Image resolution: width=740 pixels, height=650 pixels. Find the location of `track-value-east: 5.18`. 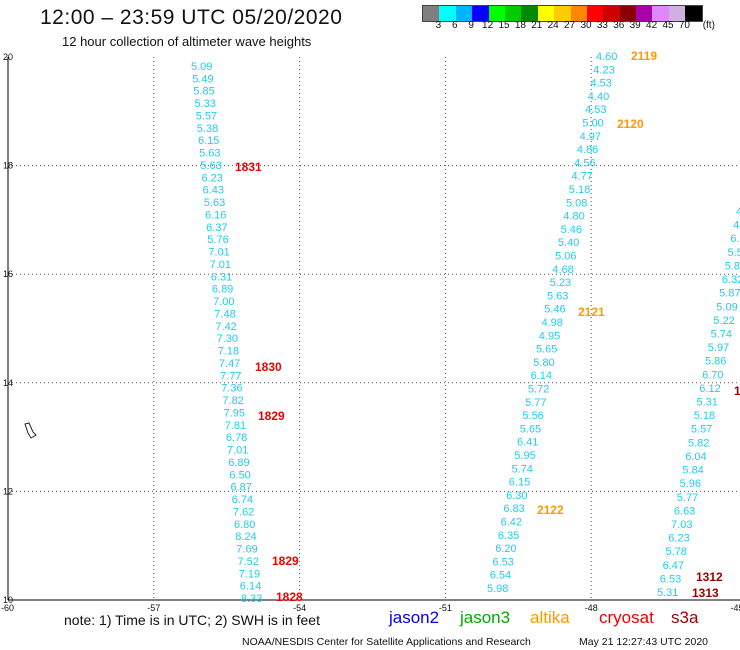

track-value-east: 5.18 is located at coordinates (704, 416).